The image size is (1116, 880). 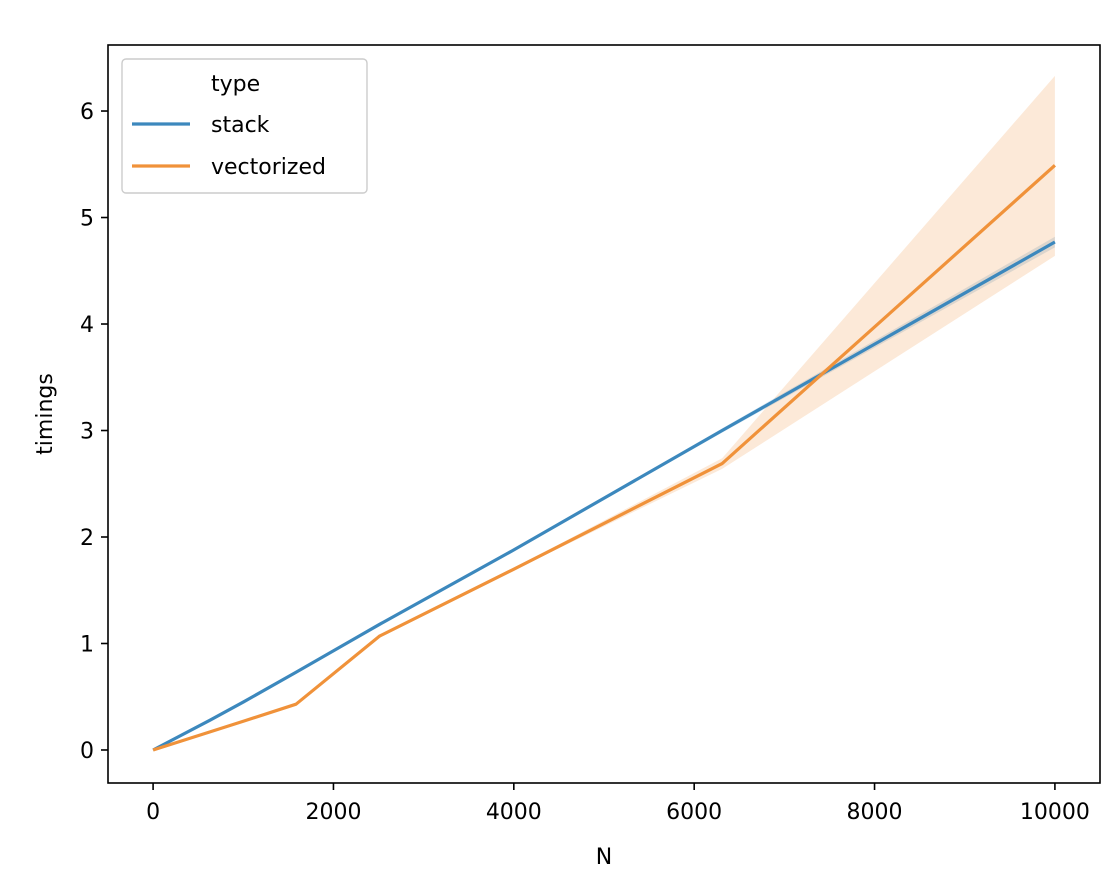 What do you see at coordinates (87, 751) in the screenshot?
I see `y-tick-label: 0` at bounding box center [87, 751].